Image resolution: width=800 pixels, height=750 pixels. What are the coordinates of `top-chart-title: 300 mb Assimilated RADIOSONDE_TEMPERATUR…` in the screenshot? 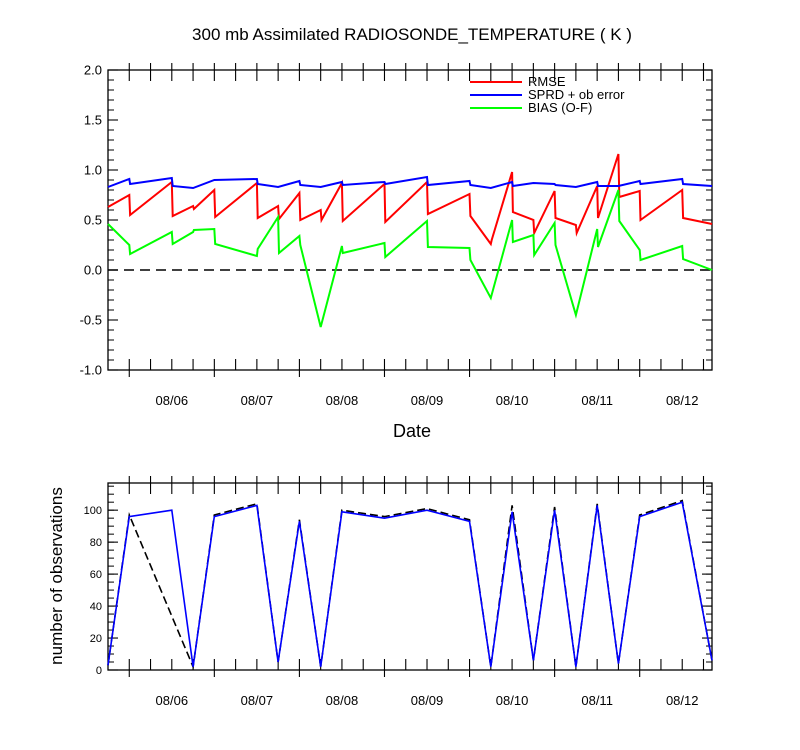 It's located at (412, 34).